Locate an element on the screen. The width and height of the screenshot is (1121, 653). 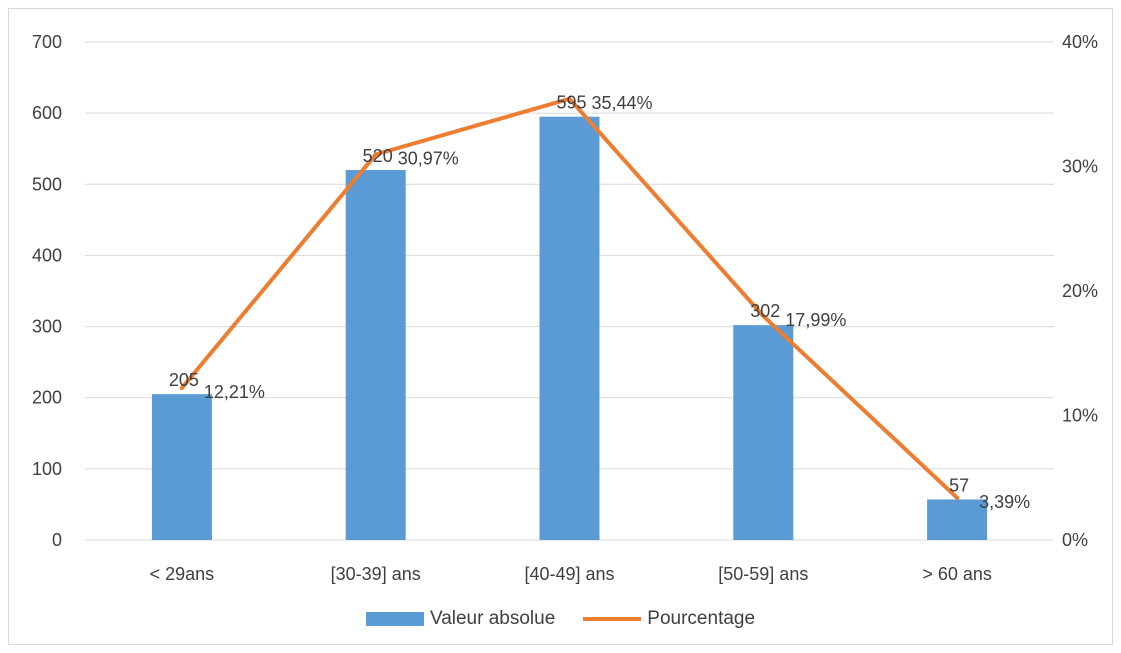
percent-label: 30,97% is located at coordinates (428, 158).